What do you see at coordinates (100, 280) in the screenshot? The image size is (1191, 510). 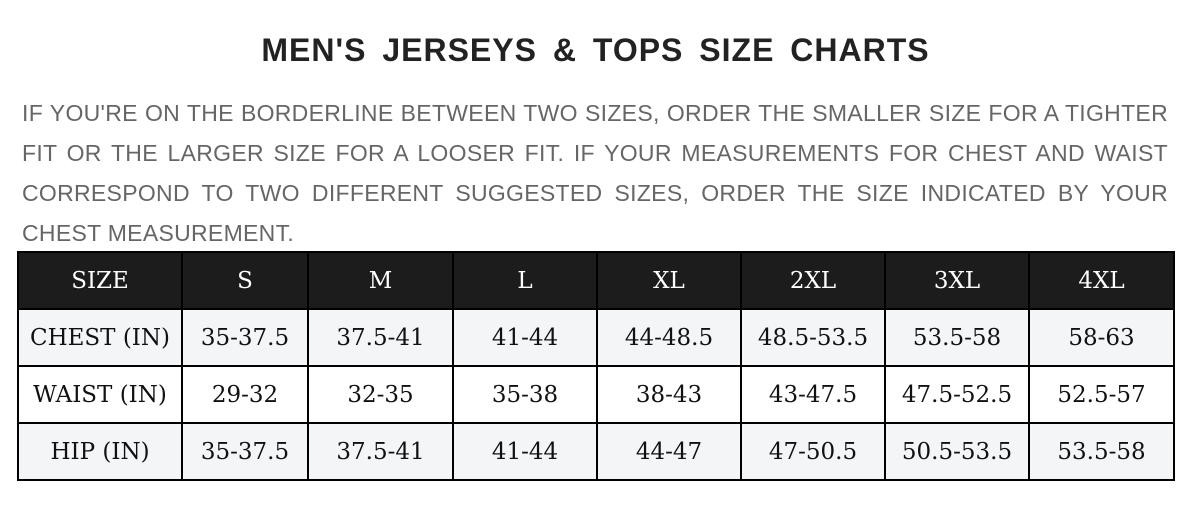 I see `header-cell: SIZE` at bounding box center [100, 280].